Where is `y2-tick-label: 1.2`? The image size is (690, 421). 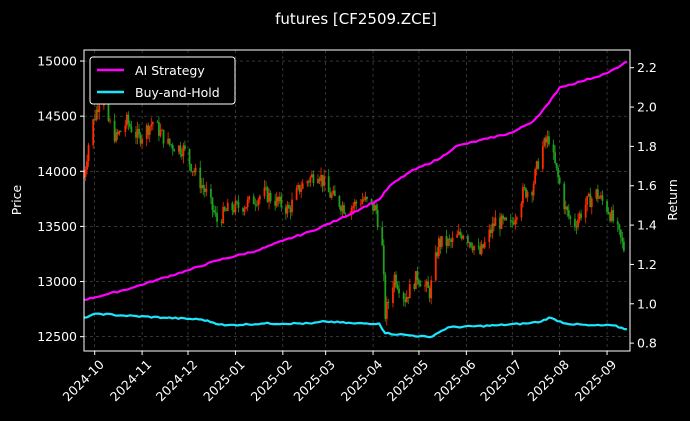
y2-tick-label: 1.2 is located at coordinates (647, 264).